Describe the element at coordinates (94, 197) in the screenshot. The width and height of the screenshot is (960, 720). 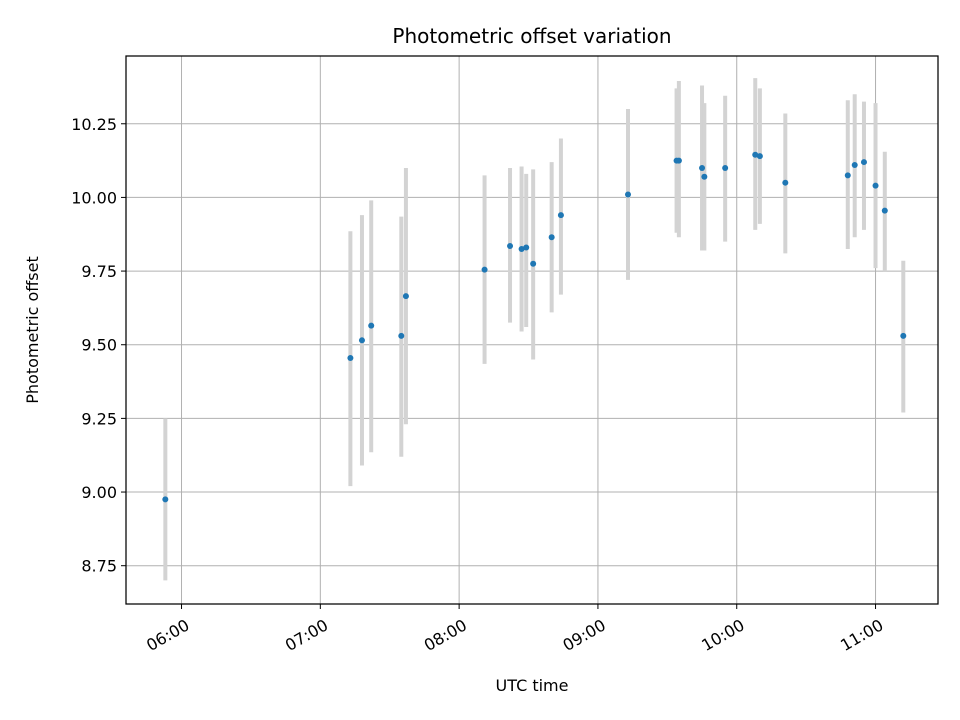
I see `y-tick-label: 10.00` at that location.